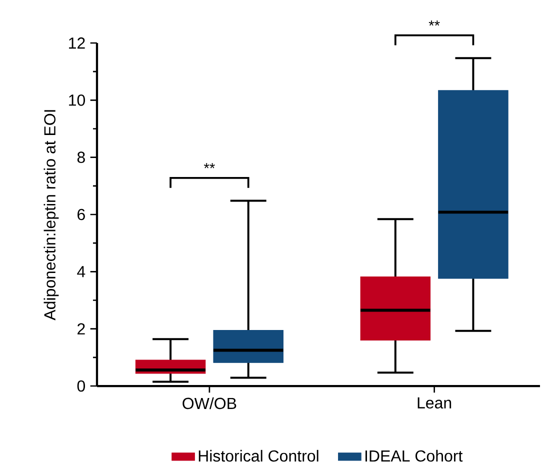 Image resolution: width=551 pixels, height=476 pixels. What do you see at coordinates (209, 165) in the screenshot?
I see `annotation: **` at bounding box center [209, 165].